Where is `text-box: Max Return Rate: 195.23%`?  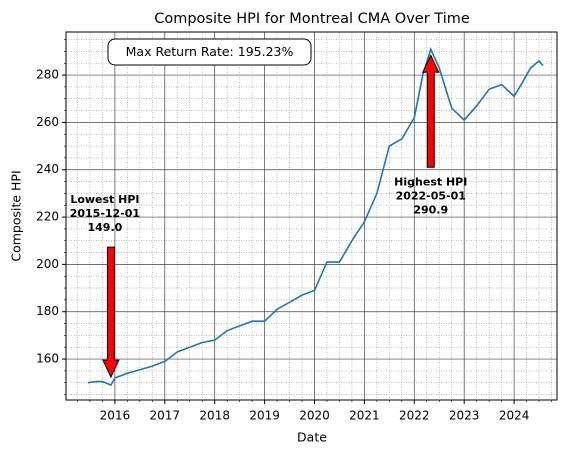
text-box: Max Return Rate: 195.23% is located at coordinates (209, 52).